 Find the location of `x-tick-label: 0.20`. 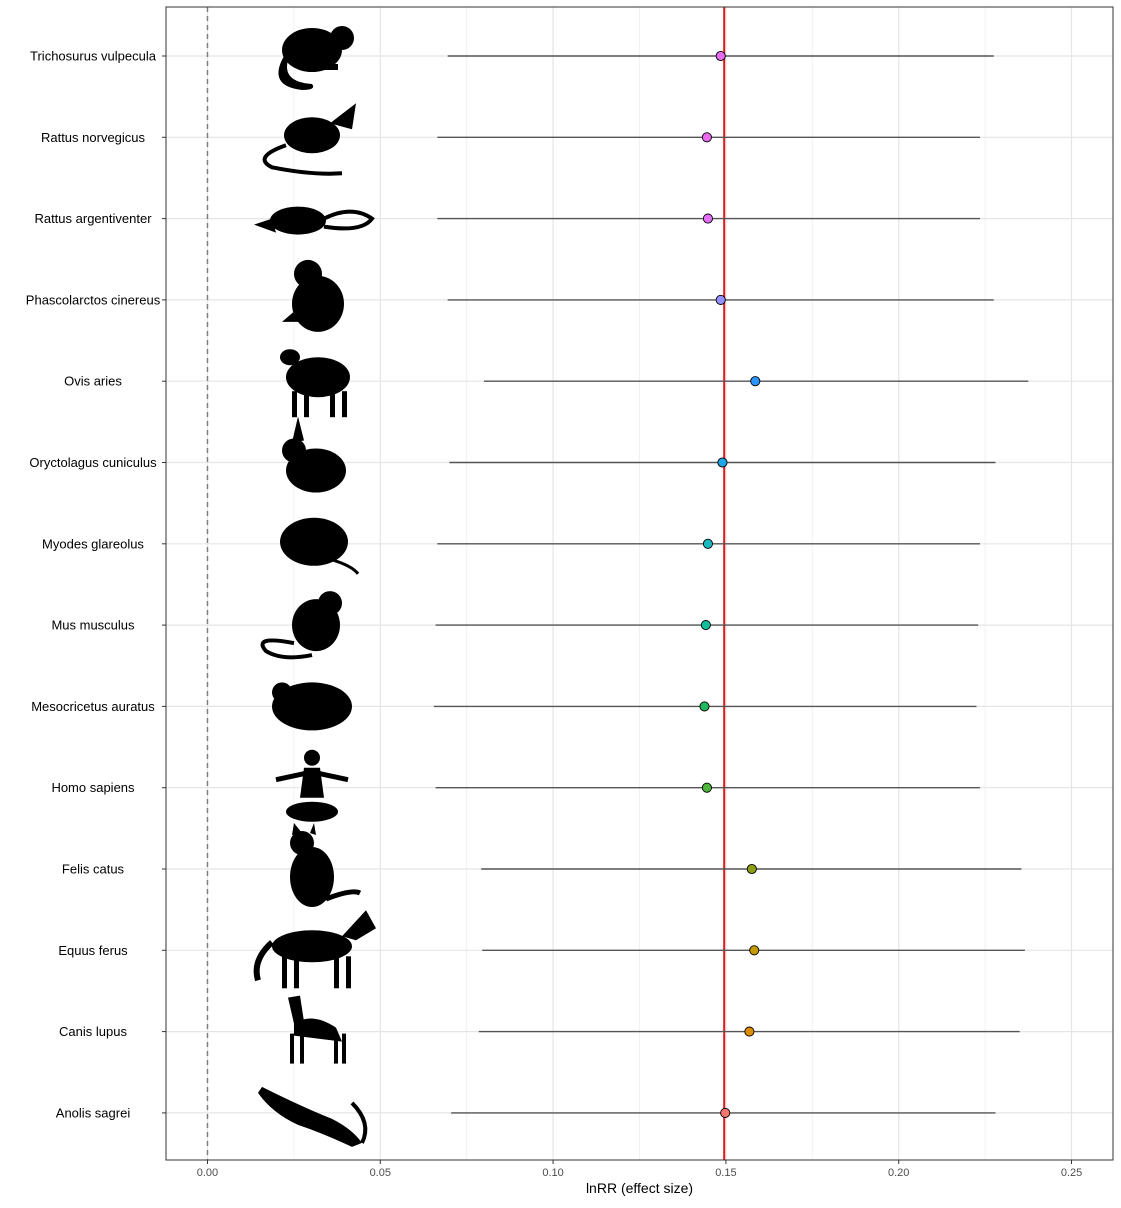

x-tick-label: 0.20 is located at coordinates (898, 1173).